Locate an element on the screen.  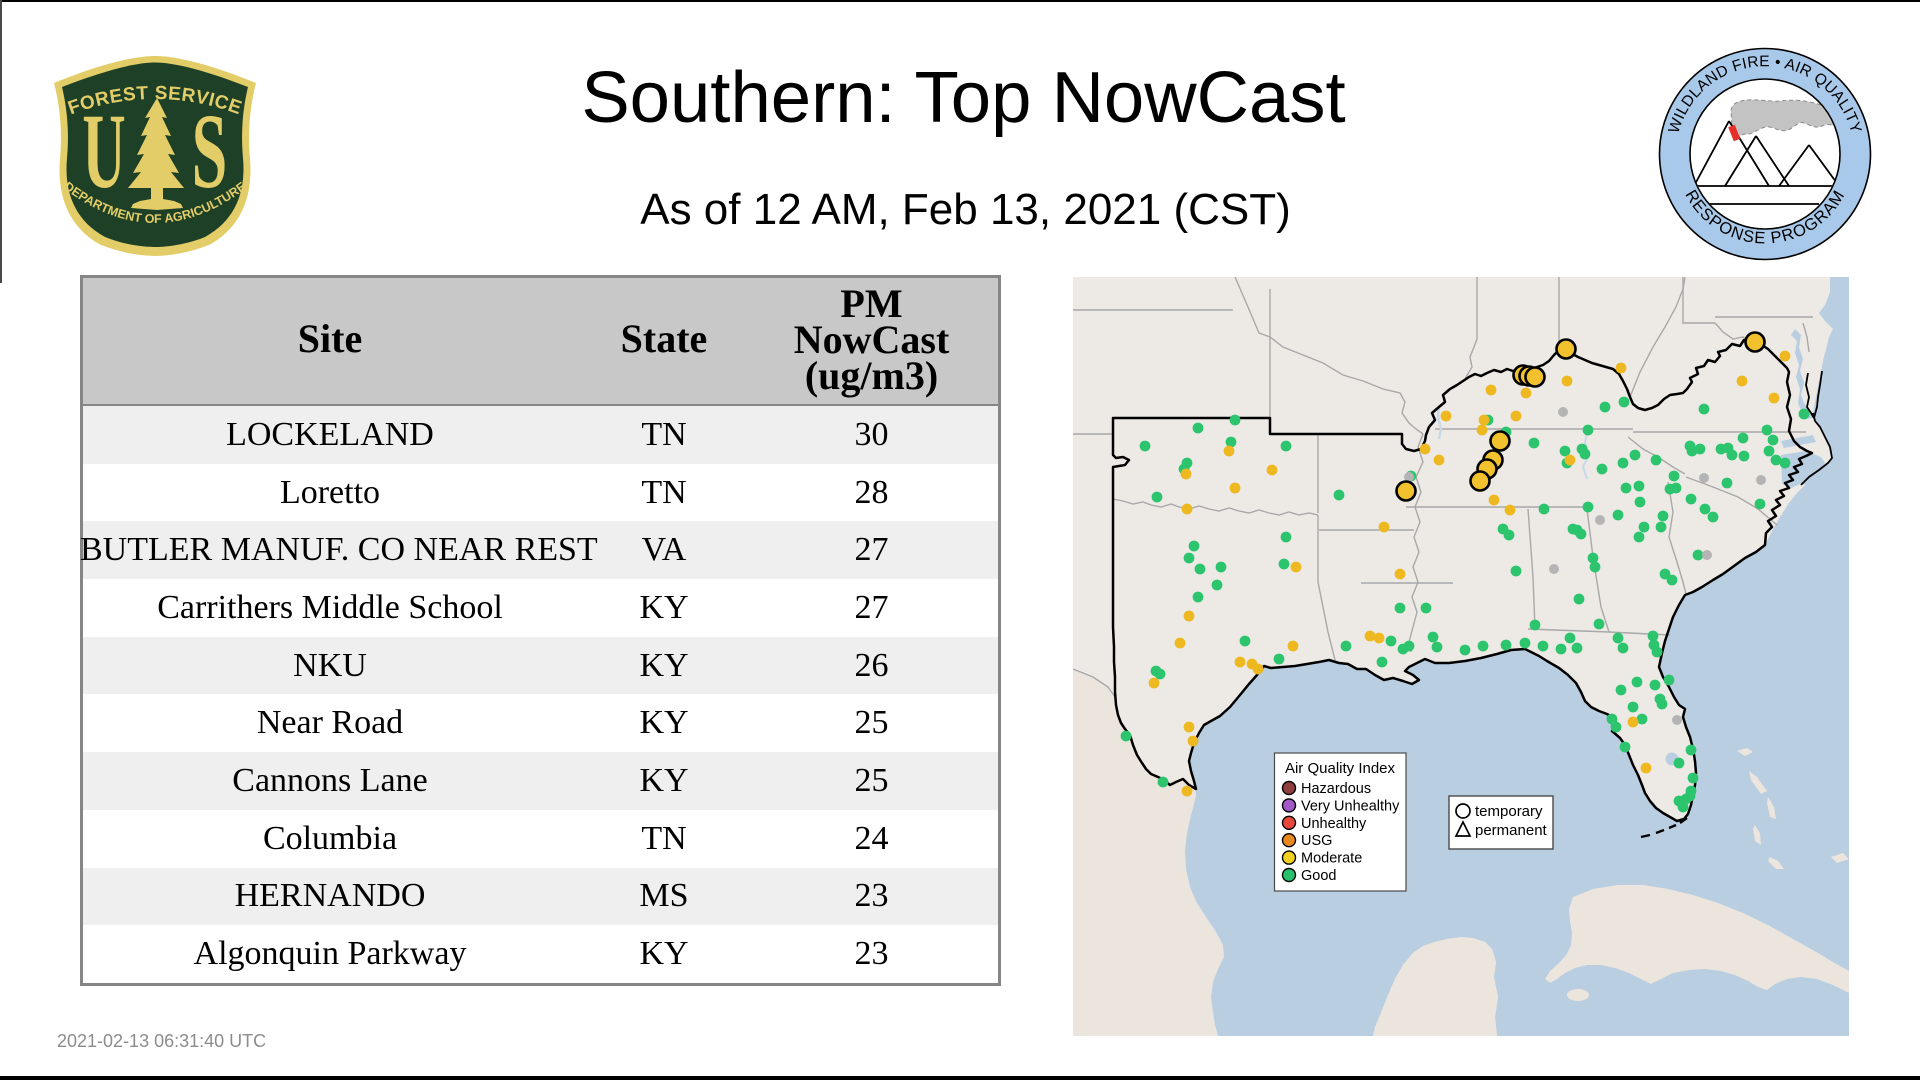
svg-text: U is located at coordinates (103, 151).